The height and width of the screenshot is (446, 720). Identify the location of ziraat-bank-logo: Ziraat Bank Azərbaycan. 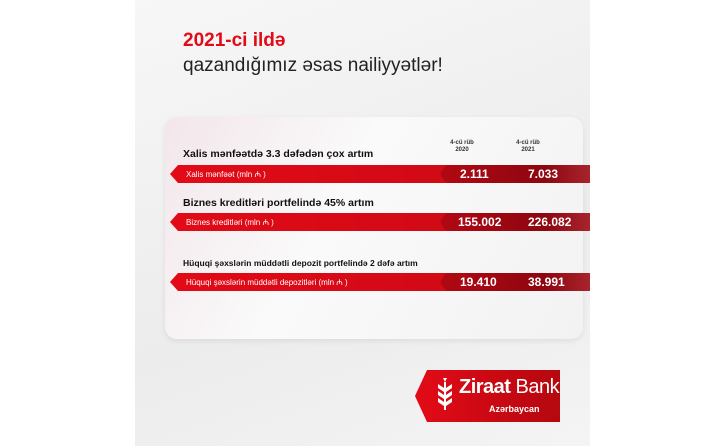
(487, 396).